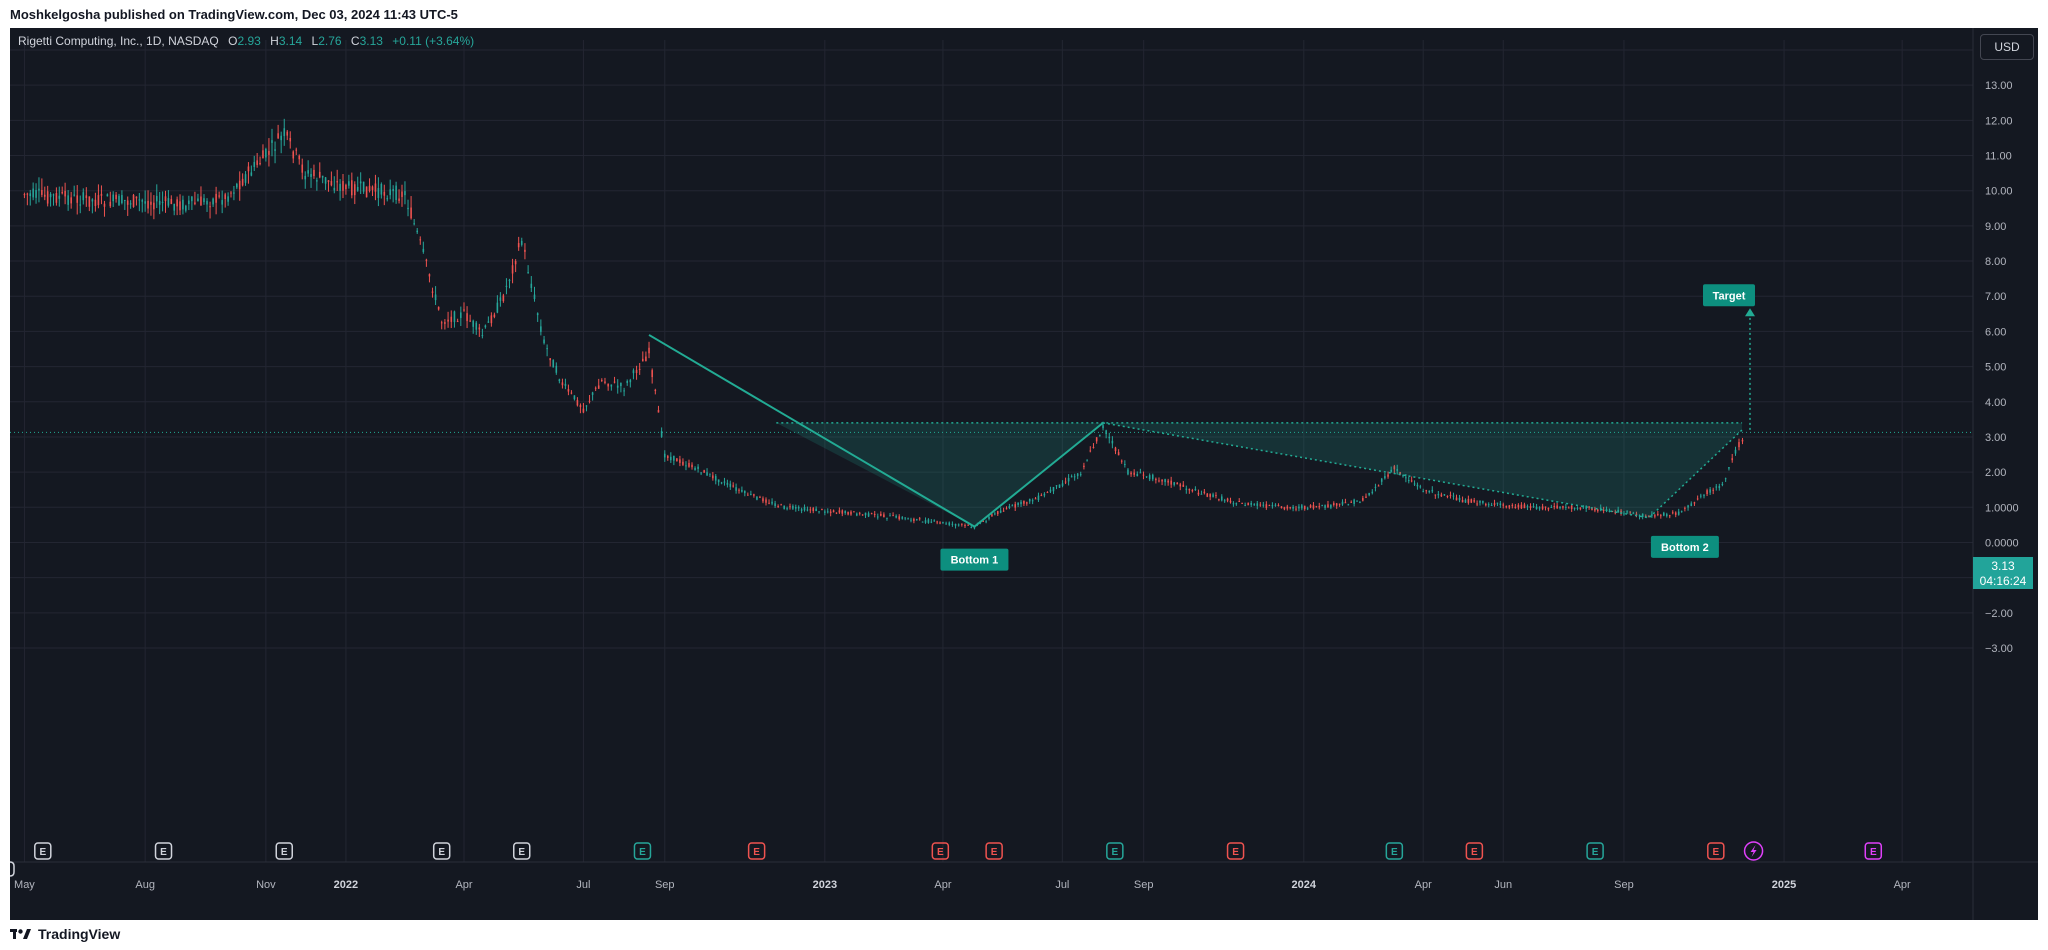 The height and width of the screenshot is (950, 2048). Describe the element at coordinates (1024, 935) in the screenshot. I see `footer: TradingView` at that location.